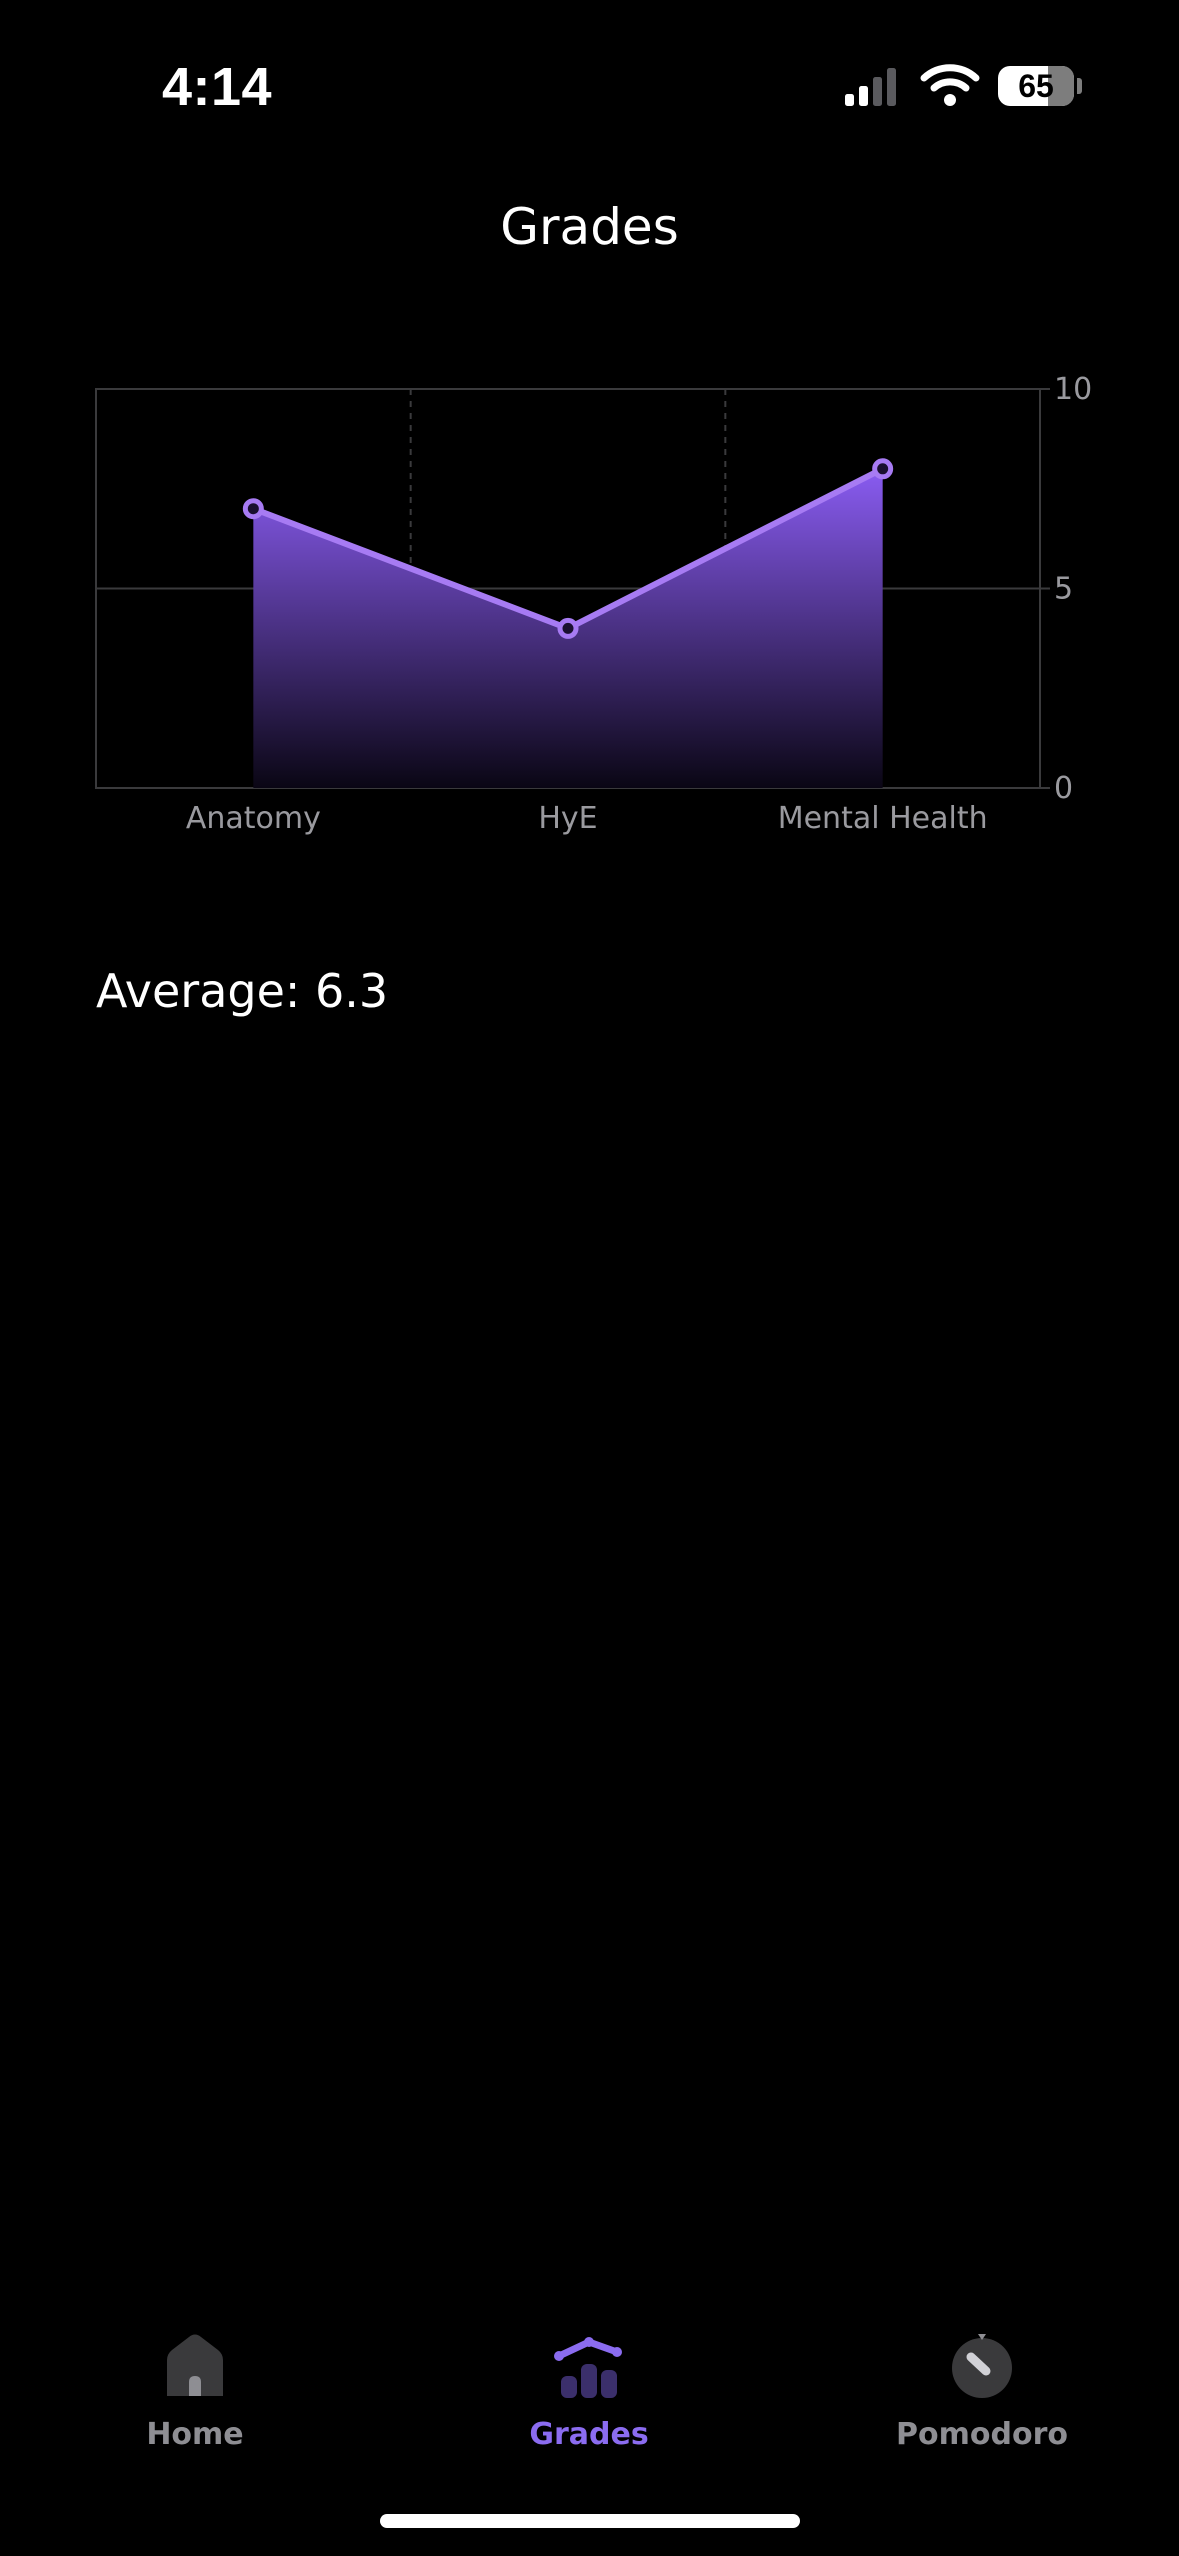  I want to click on average-value: 6.3, so click(352, 991).